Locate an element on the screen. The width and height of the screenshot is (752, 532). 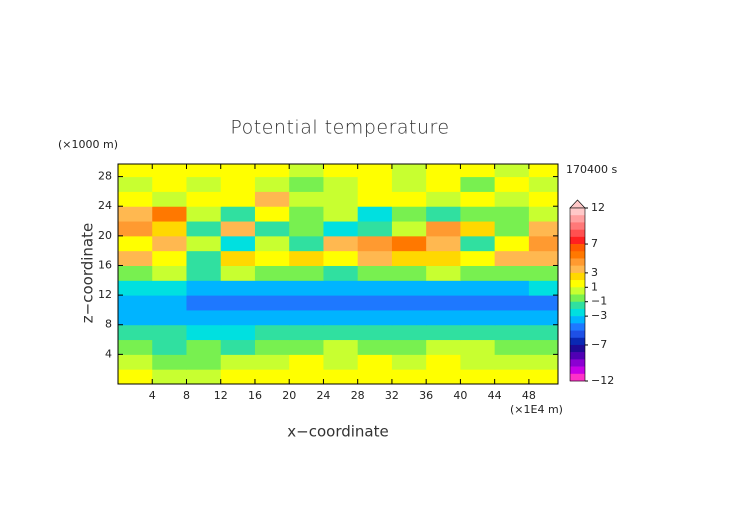
colorbar-label: −1 is located at coordinates (599, 301).